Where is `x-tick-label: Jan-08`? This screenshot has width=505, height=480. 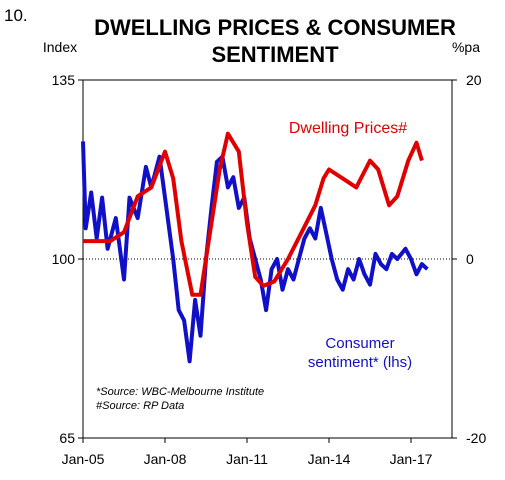
x-tick-label: Jan-08 is located at coordinates (165, 459).